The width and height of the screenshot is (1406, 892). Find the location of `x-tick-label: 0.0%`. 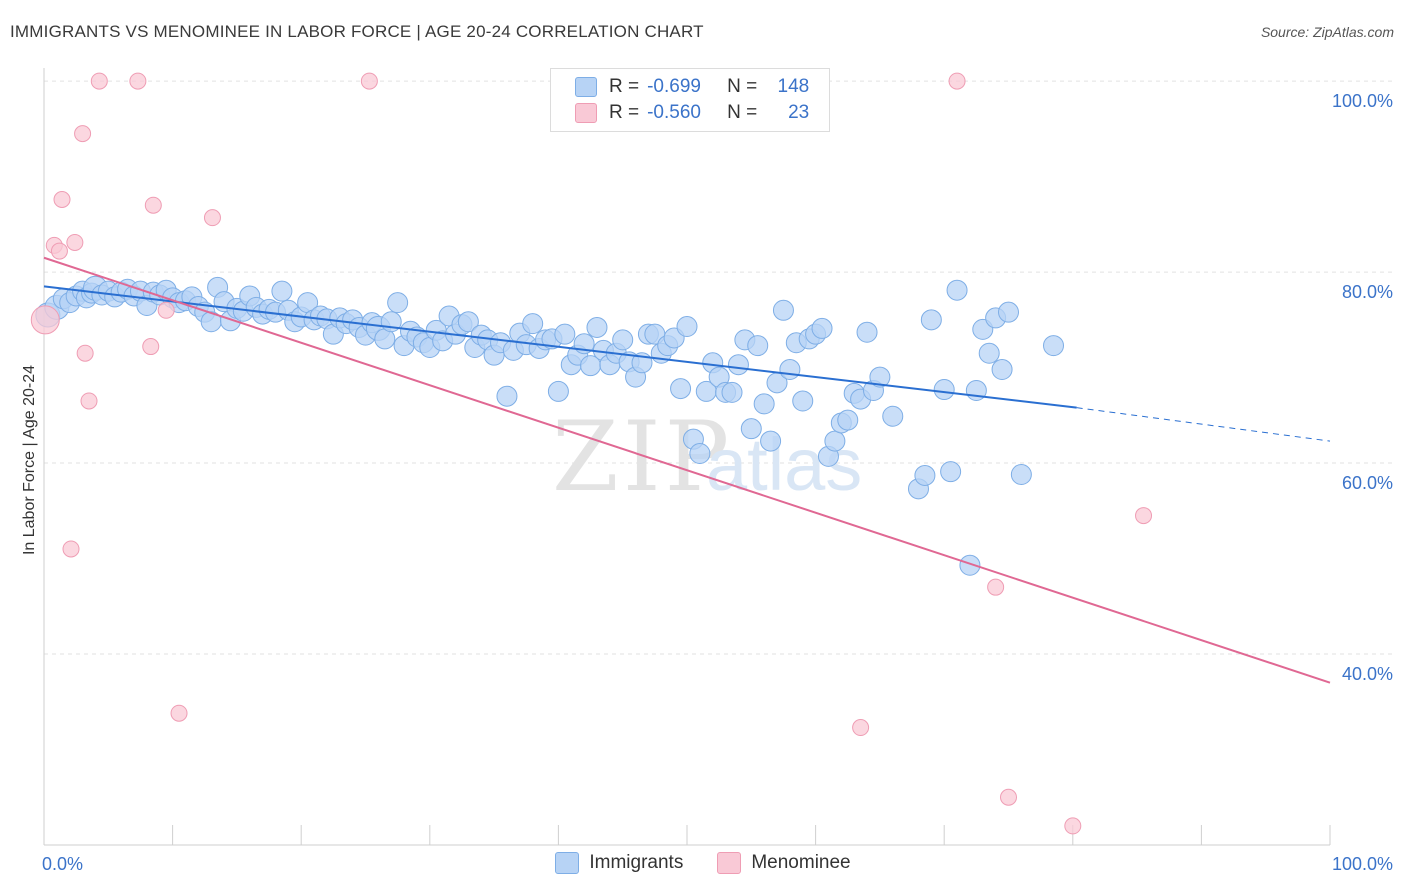

x-tick-label: 0.0% is located at coordinates (62, 864).